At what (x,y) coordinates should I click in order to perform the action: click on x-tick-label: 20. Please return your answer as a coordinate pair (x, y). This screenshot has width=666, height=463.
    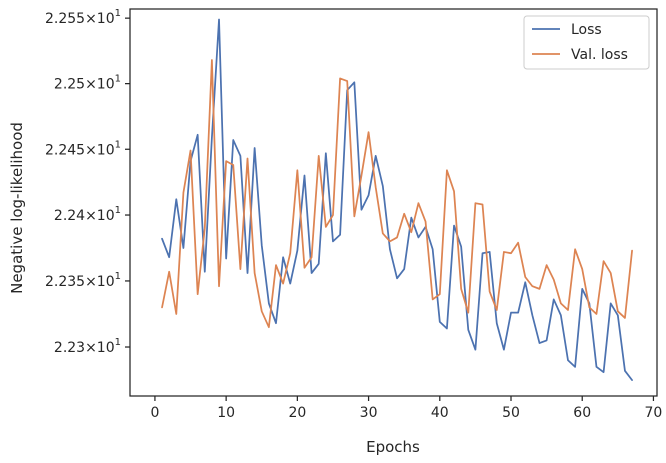
    Looking at the image, I should click on (297, 413).